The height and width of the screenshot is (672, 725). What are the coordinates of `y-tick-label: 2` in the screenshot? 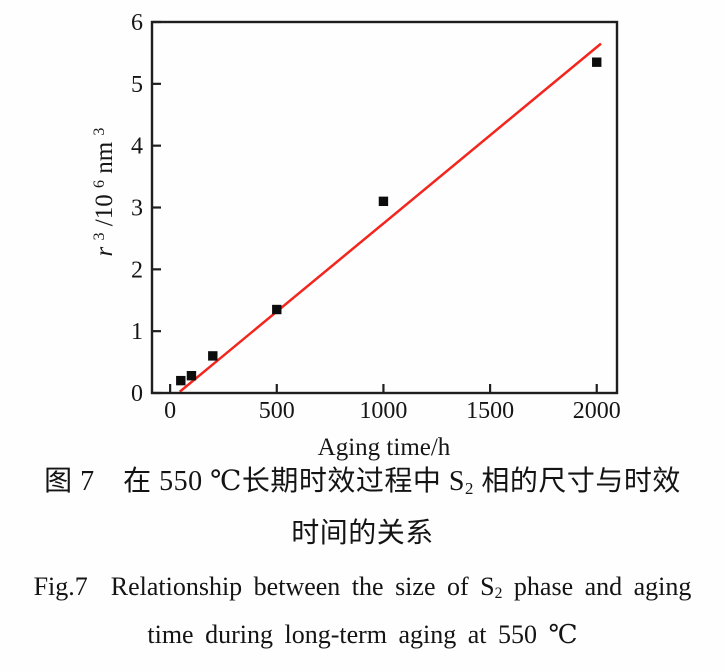 It's located at (137, 270).